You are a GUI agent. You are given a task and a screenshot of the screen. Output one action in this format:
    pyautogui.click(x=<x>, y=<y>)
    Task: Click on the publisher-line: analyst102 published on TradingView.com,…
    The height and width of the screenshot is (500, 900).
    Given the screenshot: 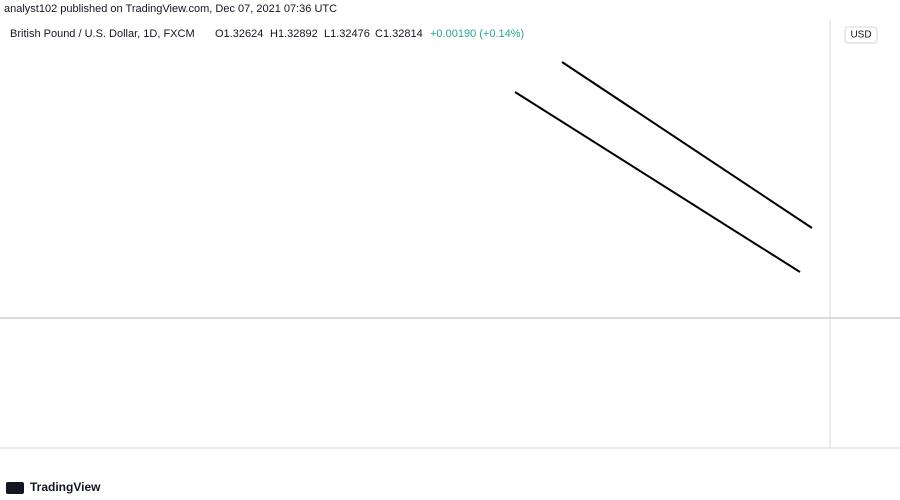 What is the action you would take?
    pyautogui.click(x=170, y=9)
    